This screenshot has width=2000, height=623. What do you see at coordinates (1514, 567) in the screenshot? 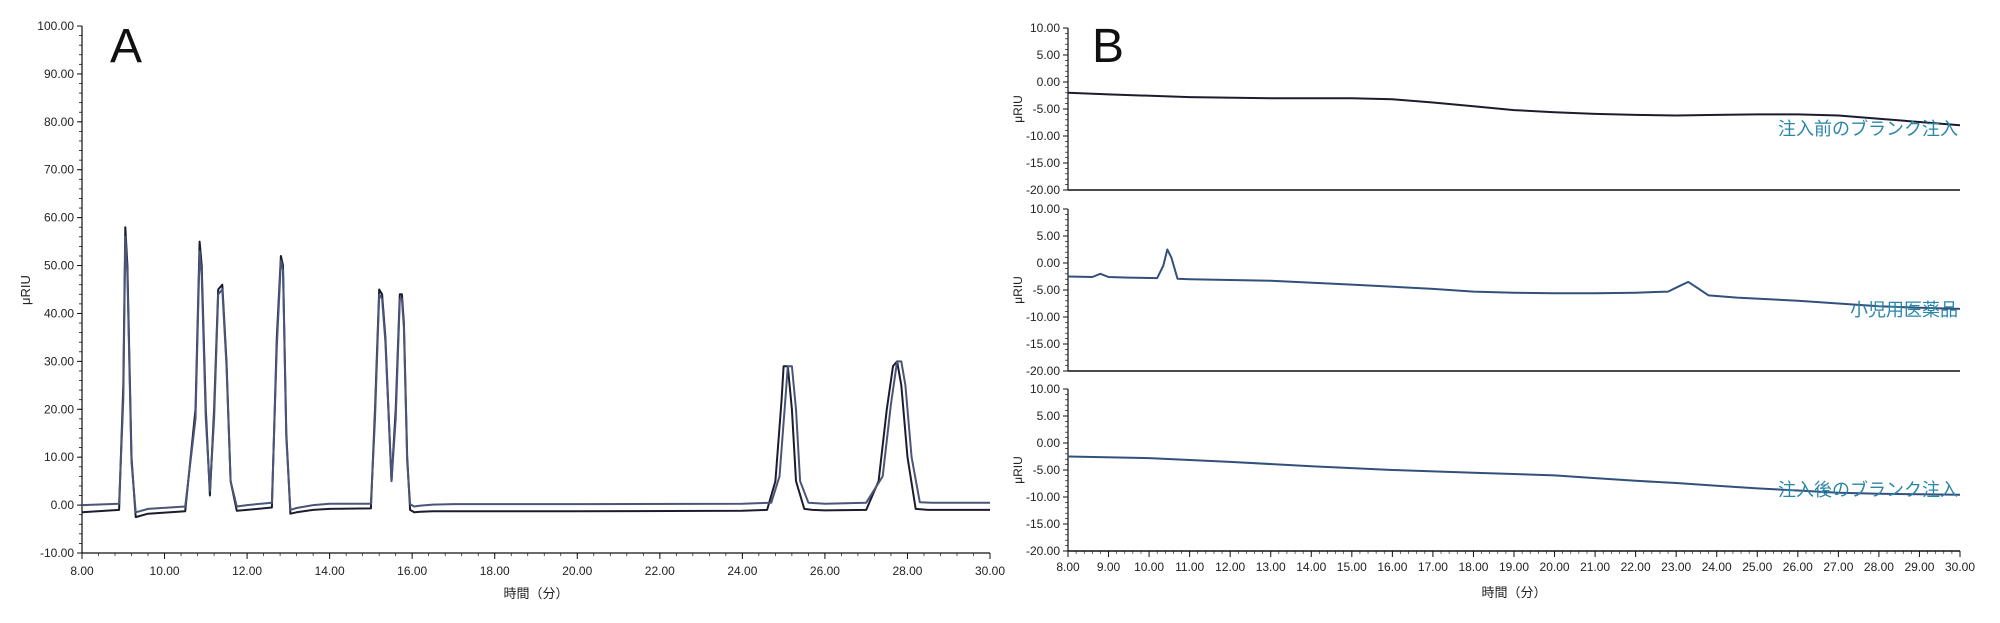
I see `panel-b-x-tick-label: 19.00` at bounding box center [1514, 567].